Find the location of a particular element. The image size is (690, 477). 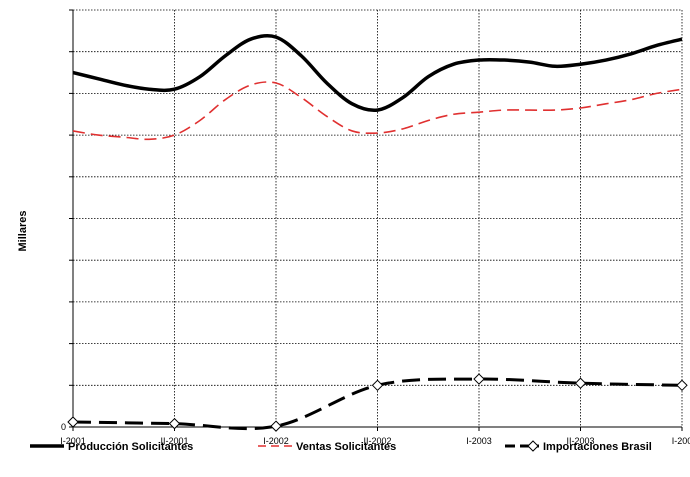

legend-label: Importaciones Brasil is located at coordinates (597, 447).